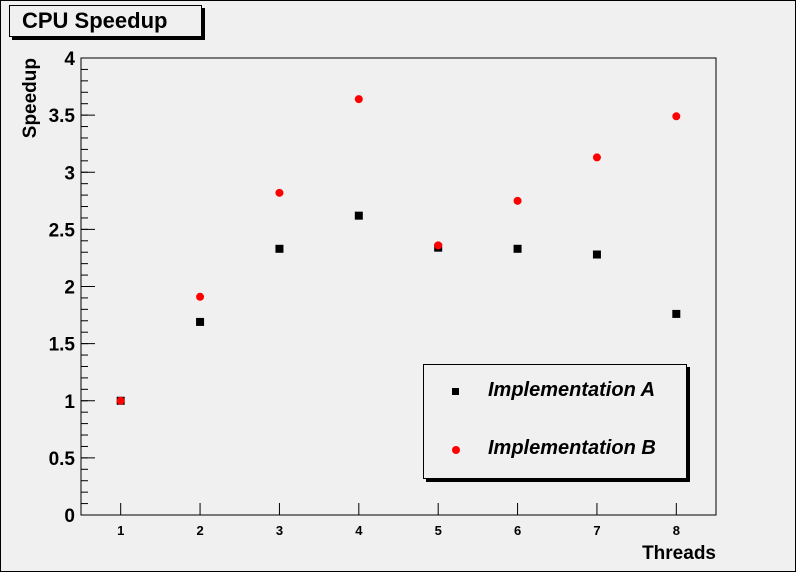 This screenshot has height=572, width=796. I want to click on x-tick-label: 4, so click(359, 530).